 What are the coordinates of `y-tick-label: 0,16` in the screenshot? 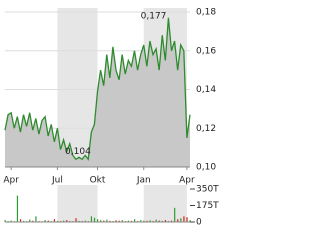 It's located at (206, 51).